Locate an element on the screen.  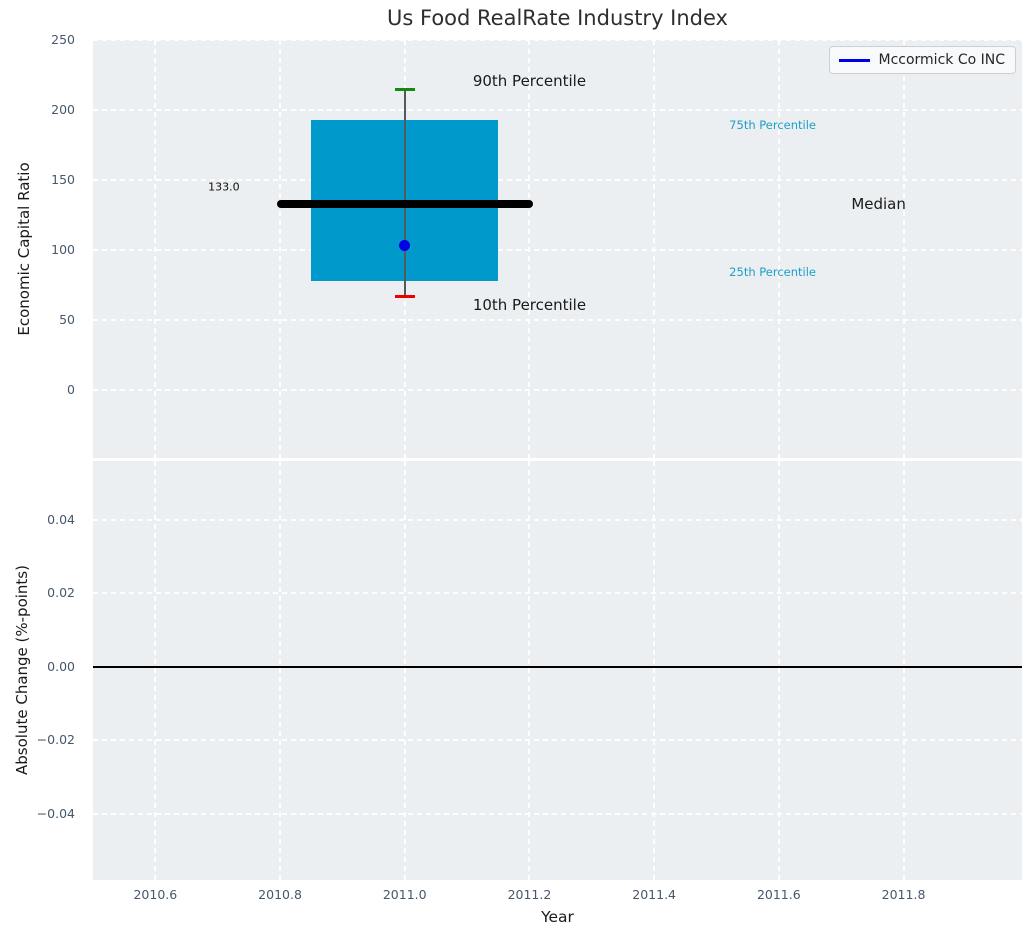
legend: Mccormick Co INC is located at coordinates (922, 60).